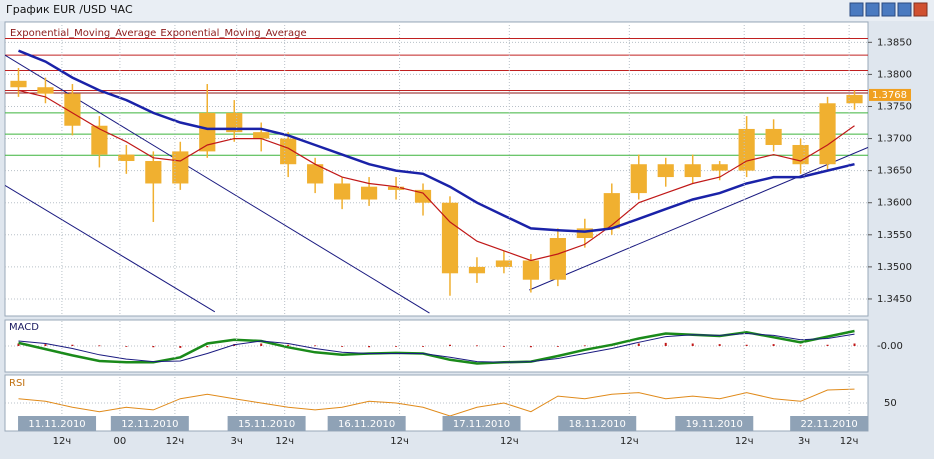 The height and width of the screenshot is (459, 934). Describe the element at coordinates (894, 42) in the screenshot. I see `y-tick-label: 1.3850` at that location.